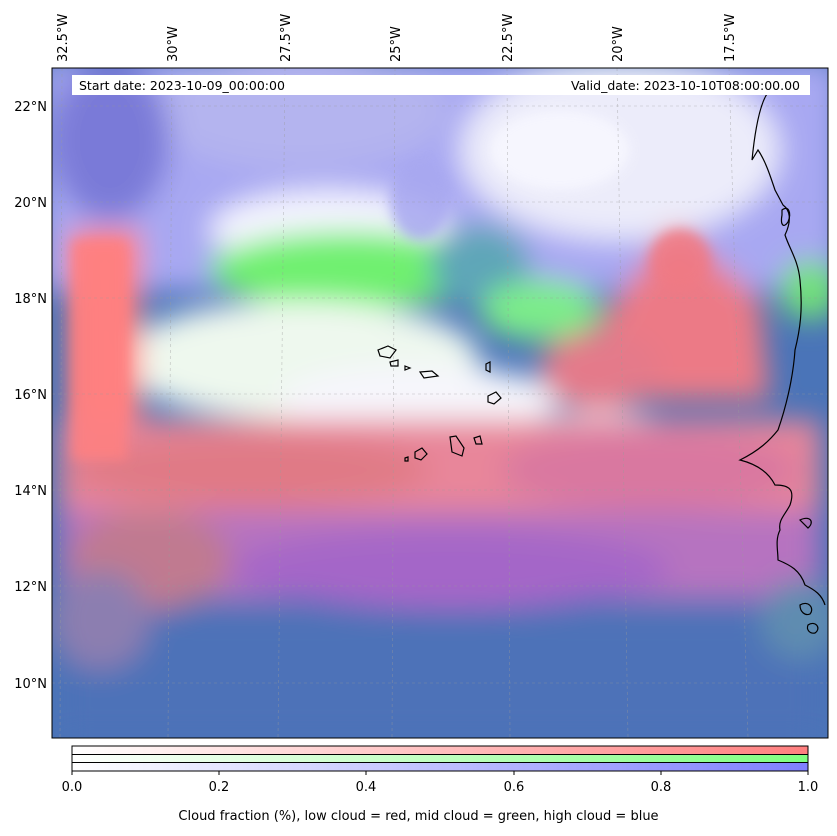 The width and height of the screenshot is (837, 836). I want to click on colorbar-tick: 0.8, so click(661, 787).